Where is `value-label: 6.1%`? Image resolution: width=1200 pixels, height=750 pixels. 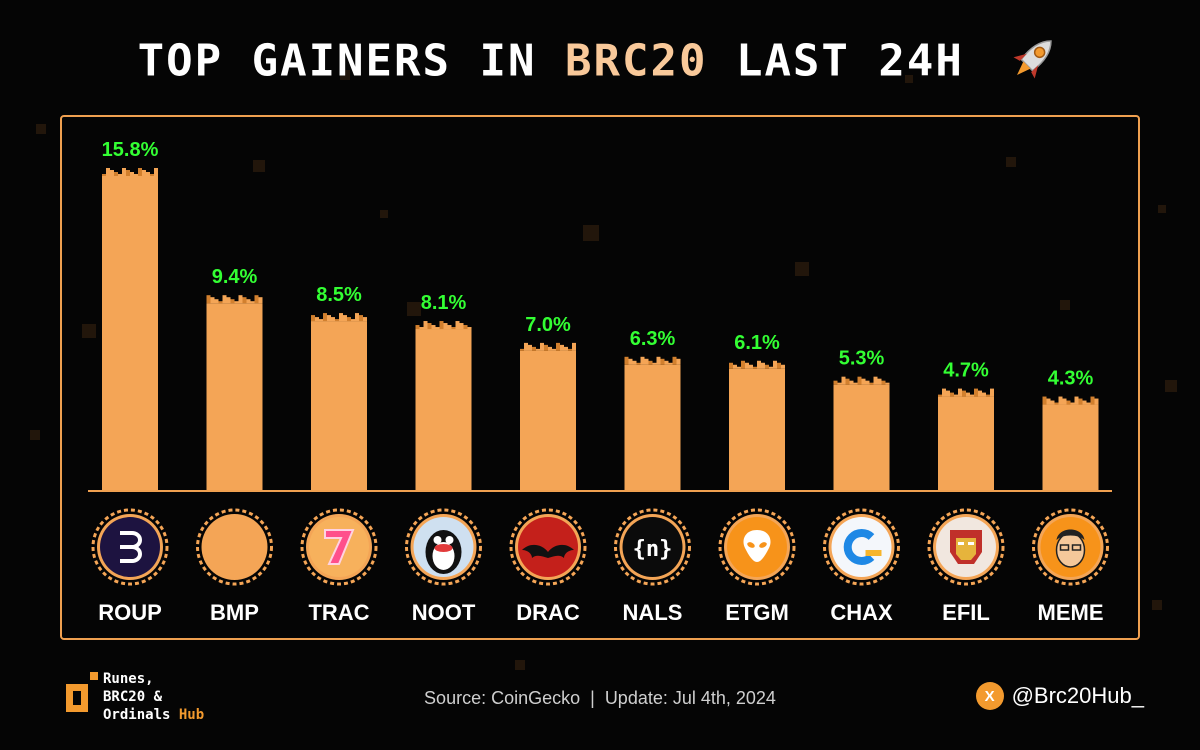
value-label: 6.1% is located at coordinates (757, 343).